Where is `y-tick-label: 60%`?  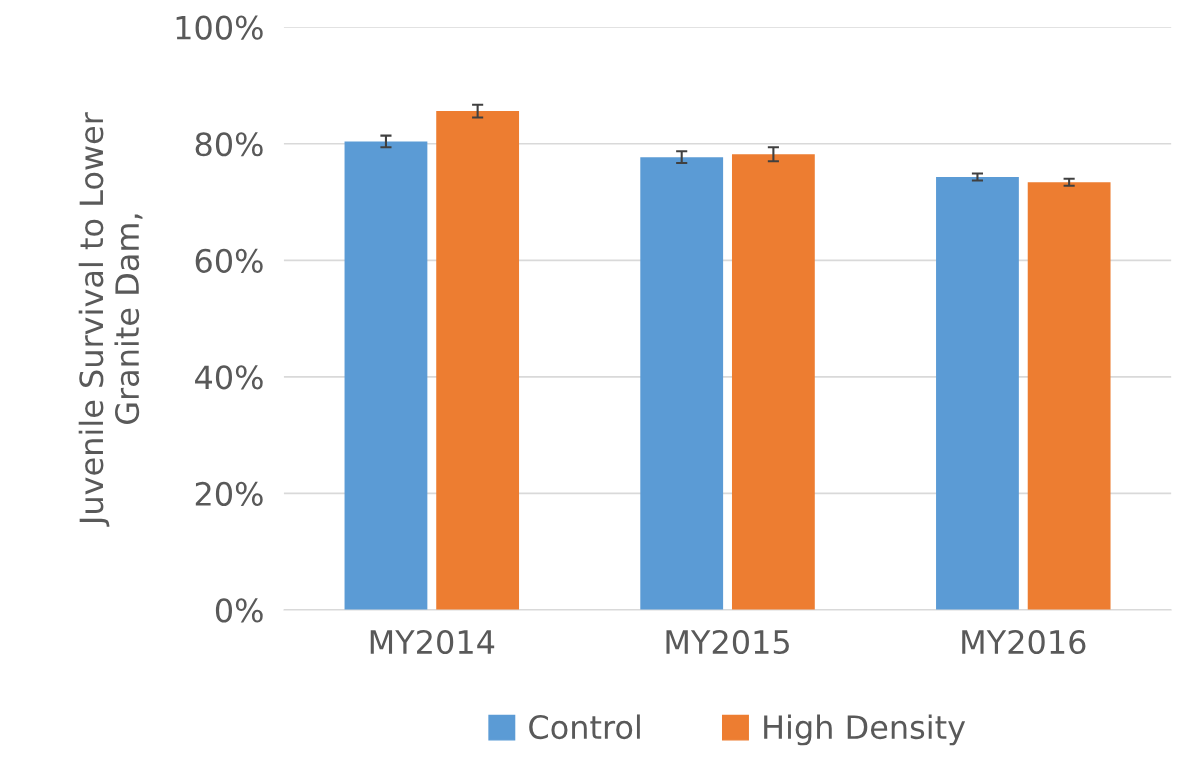
y-tick-label: 60% is located at coordinates (229, 260).